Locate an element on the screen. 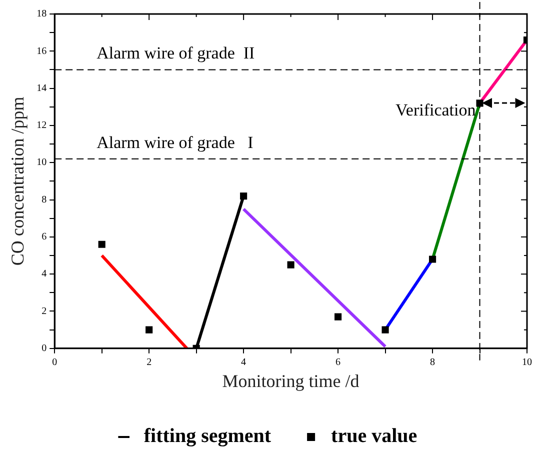  y-tick-label: 2 is located at coordinates (44, 311).